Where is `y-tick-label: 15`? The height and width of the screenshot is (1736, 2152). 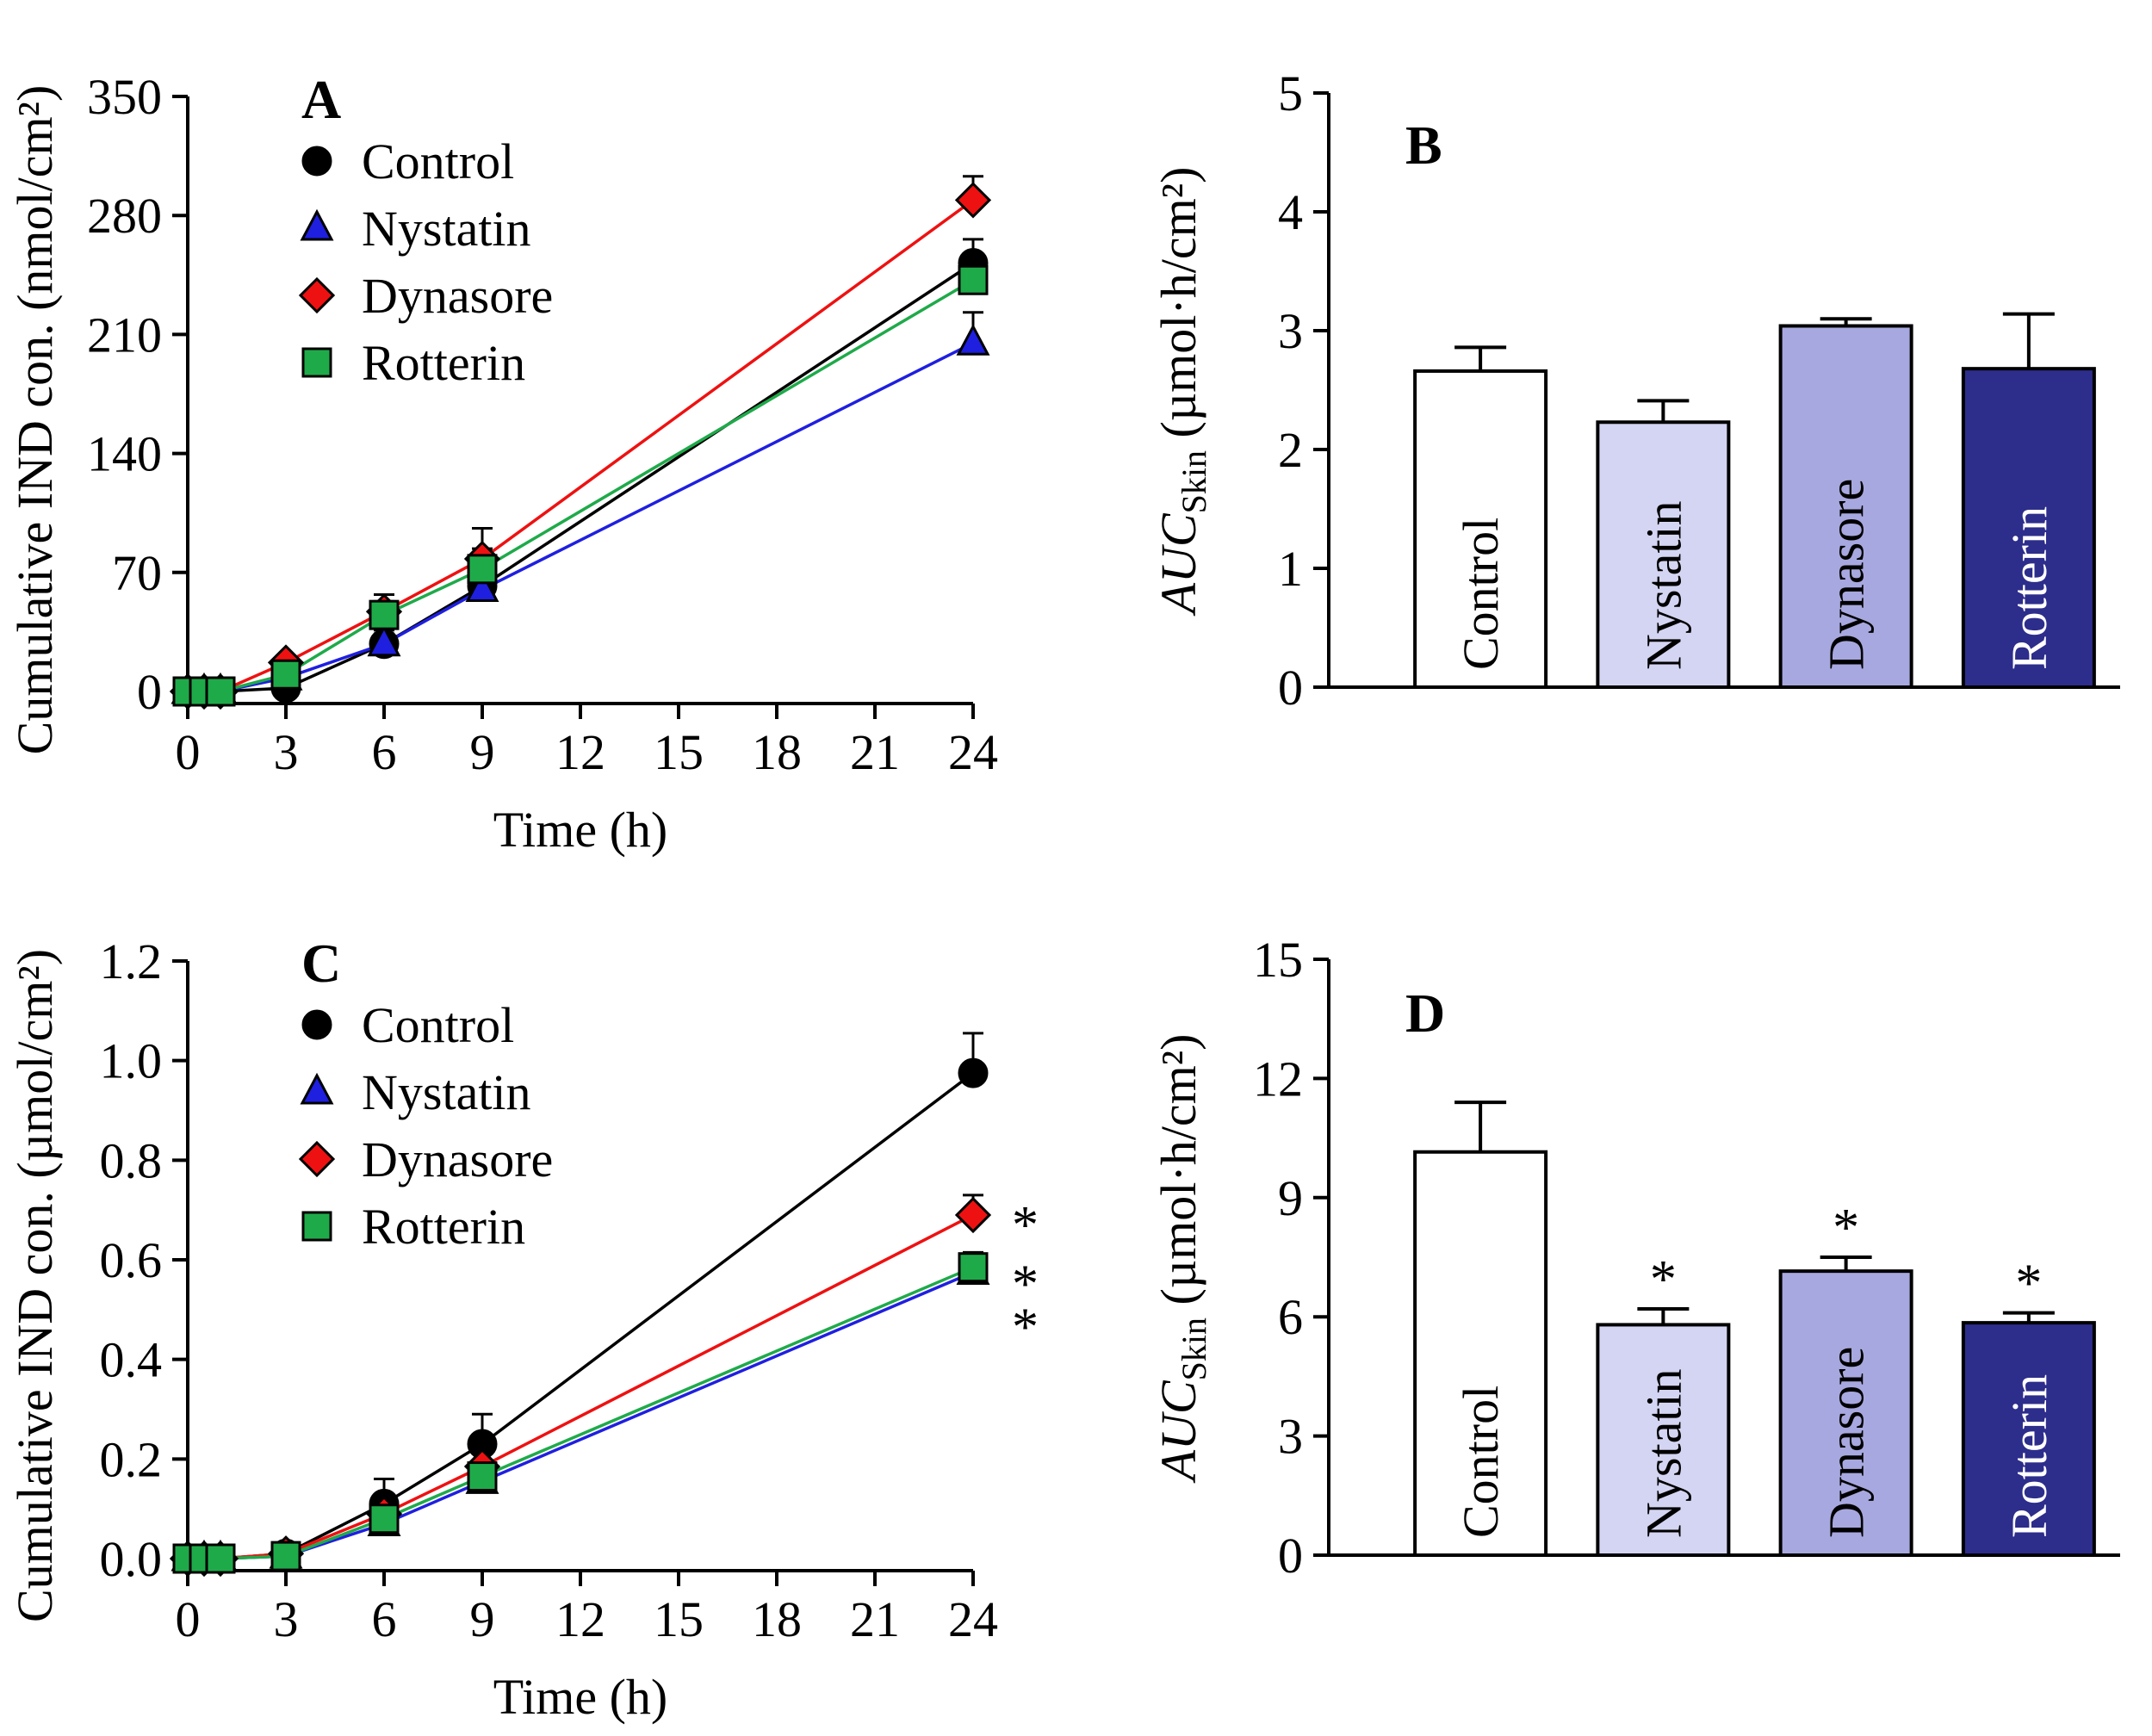
y-tick-label: 15 is located at coordinates (1278, 960).